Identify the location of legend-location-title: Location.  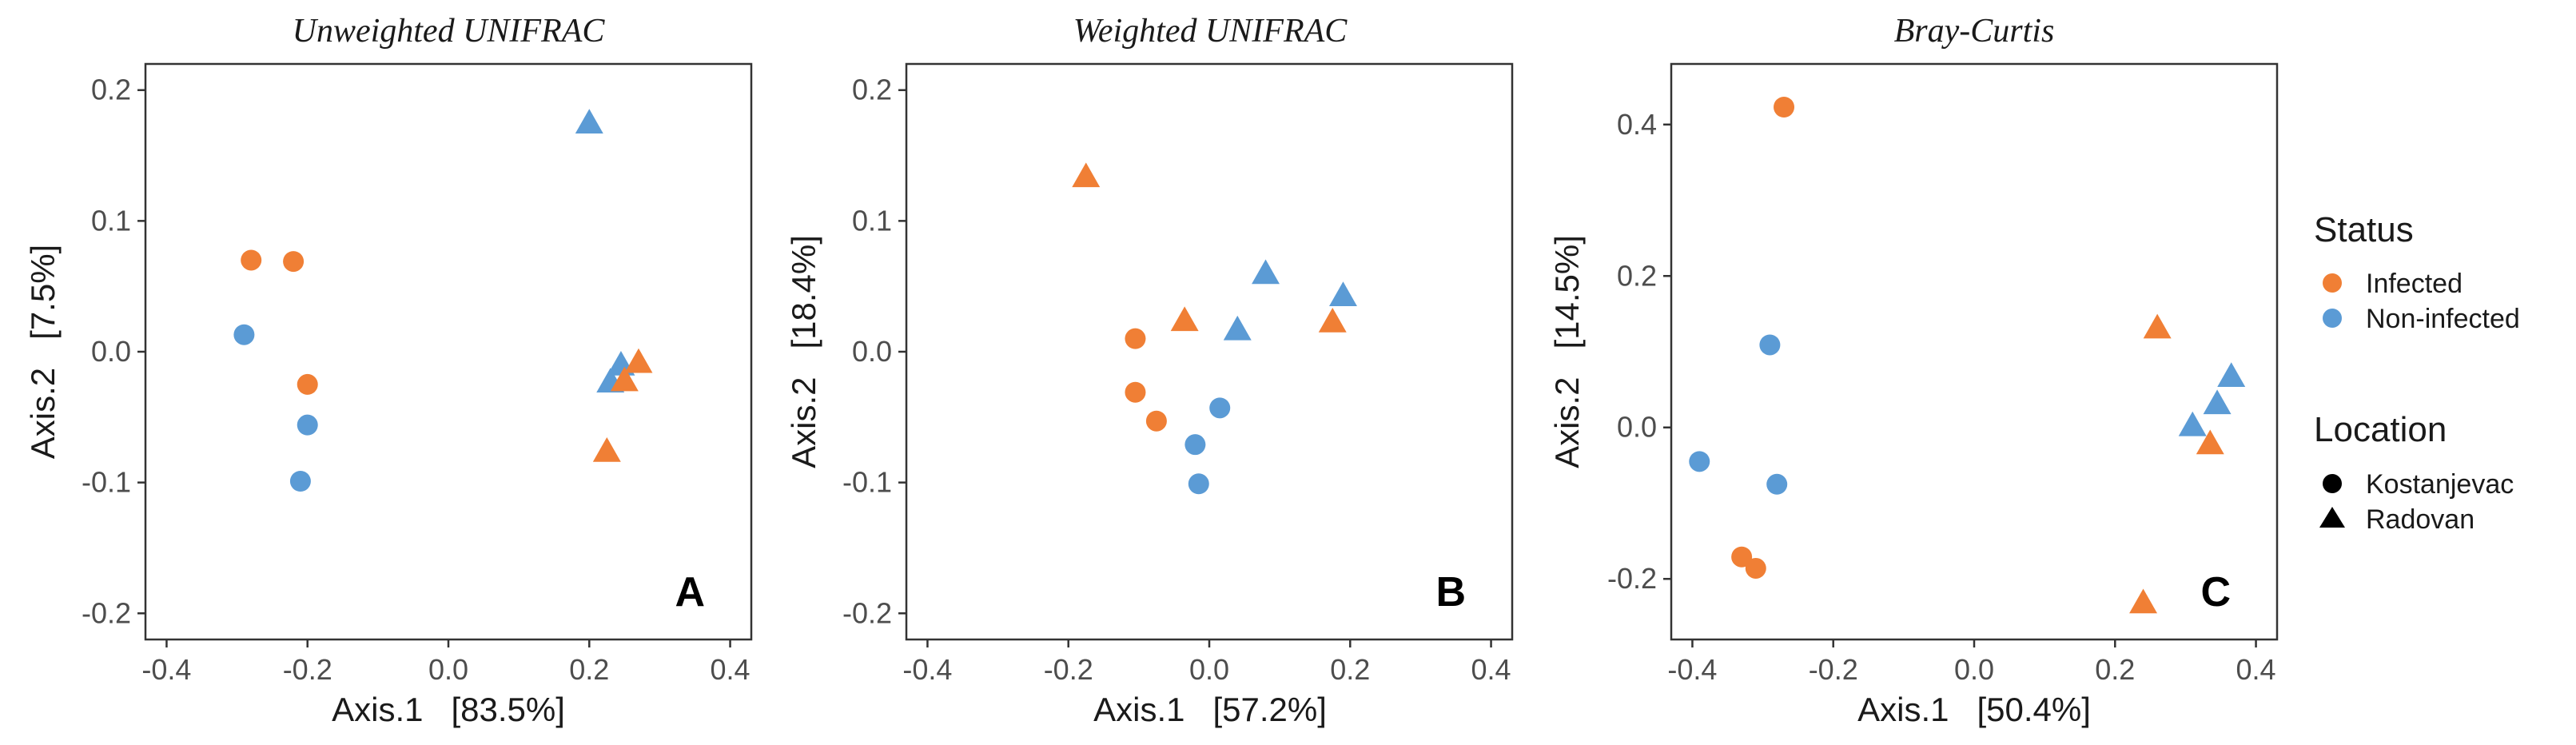
(2380, 429).